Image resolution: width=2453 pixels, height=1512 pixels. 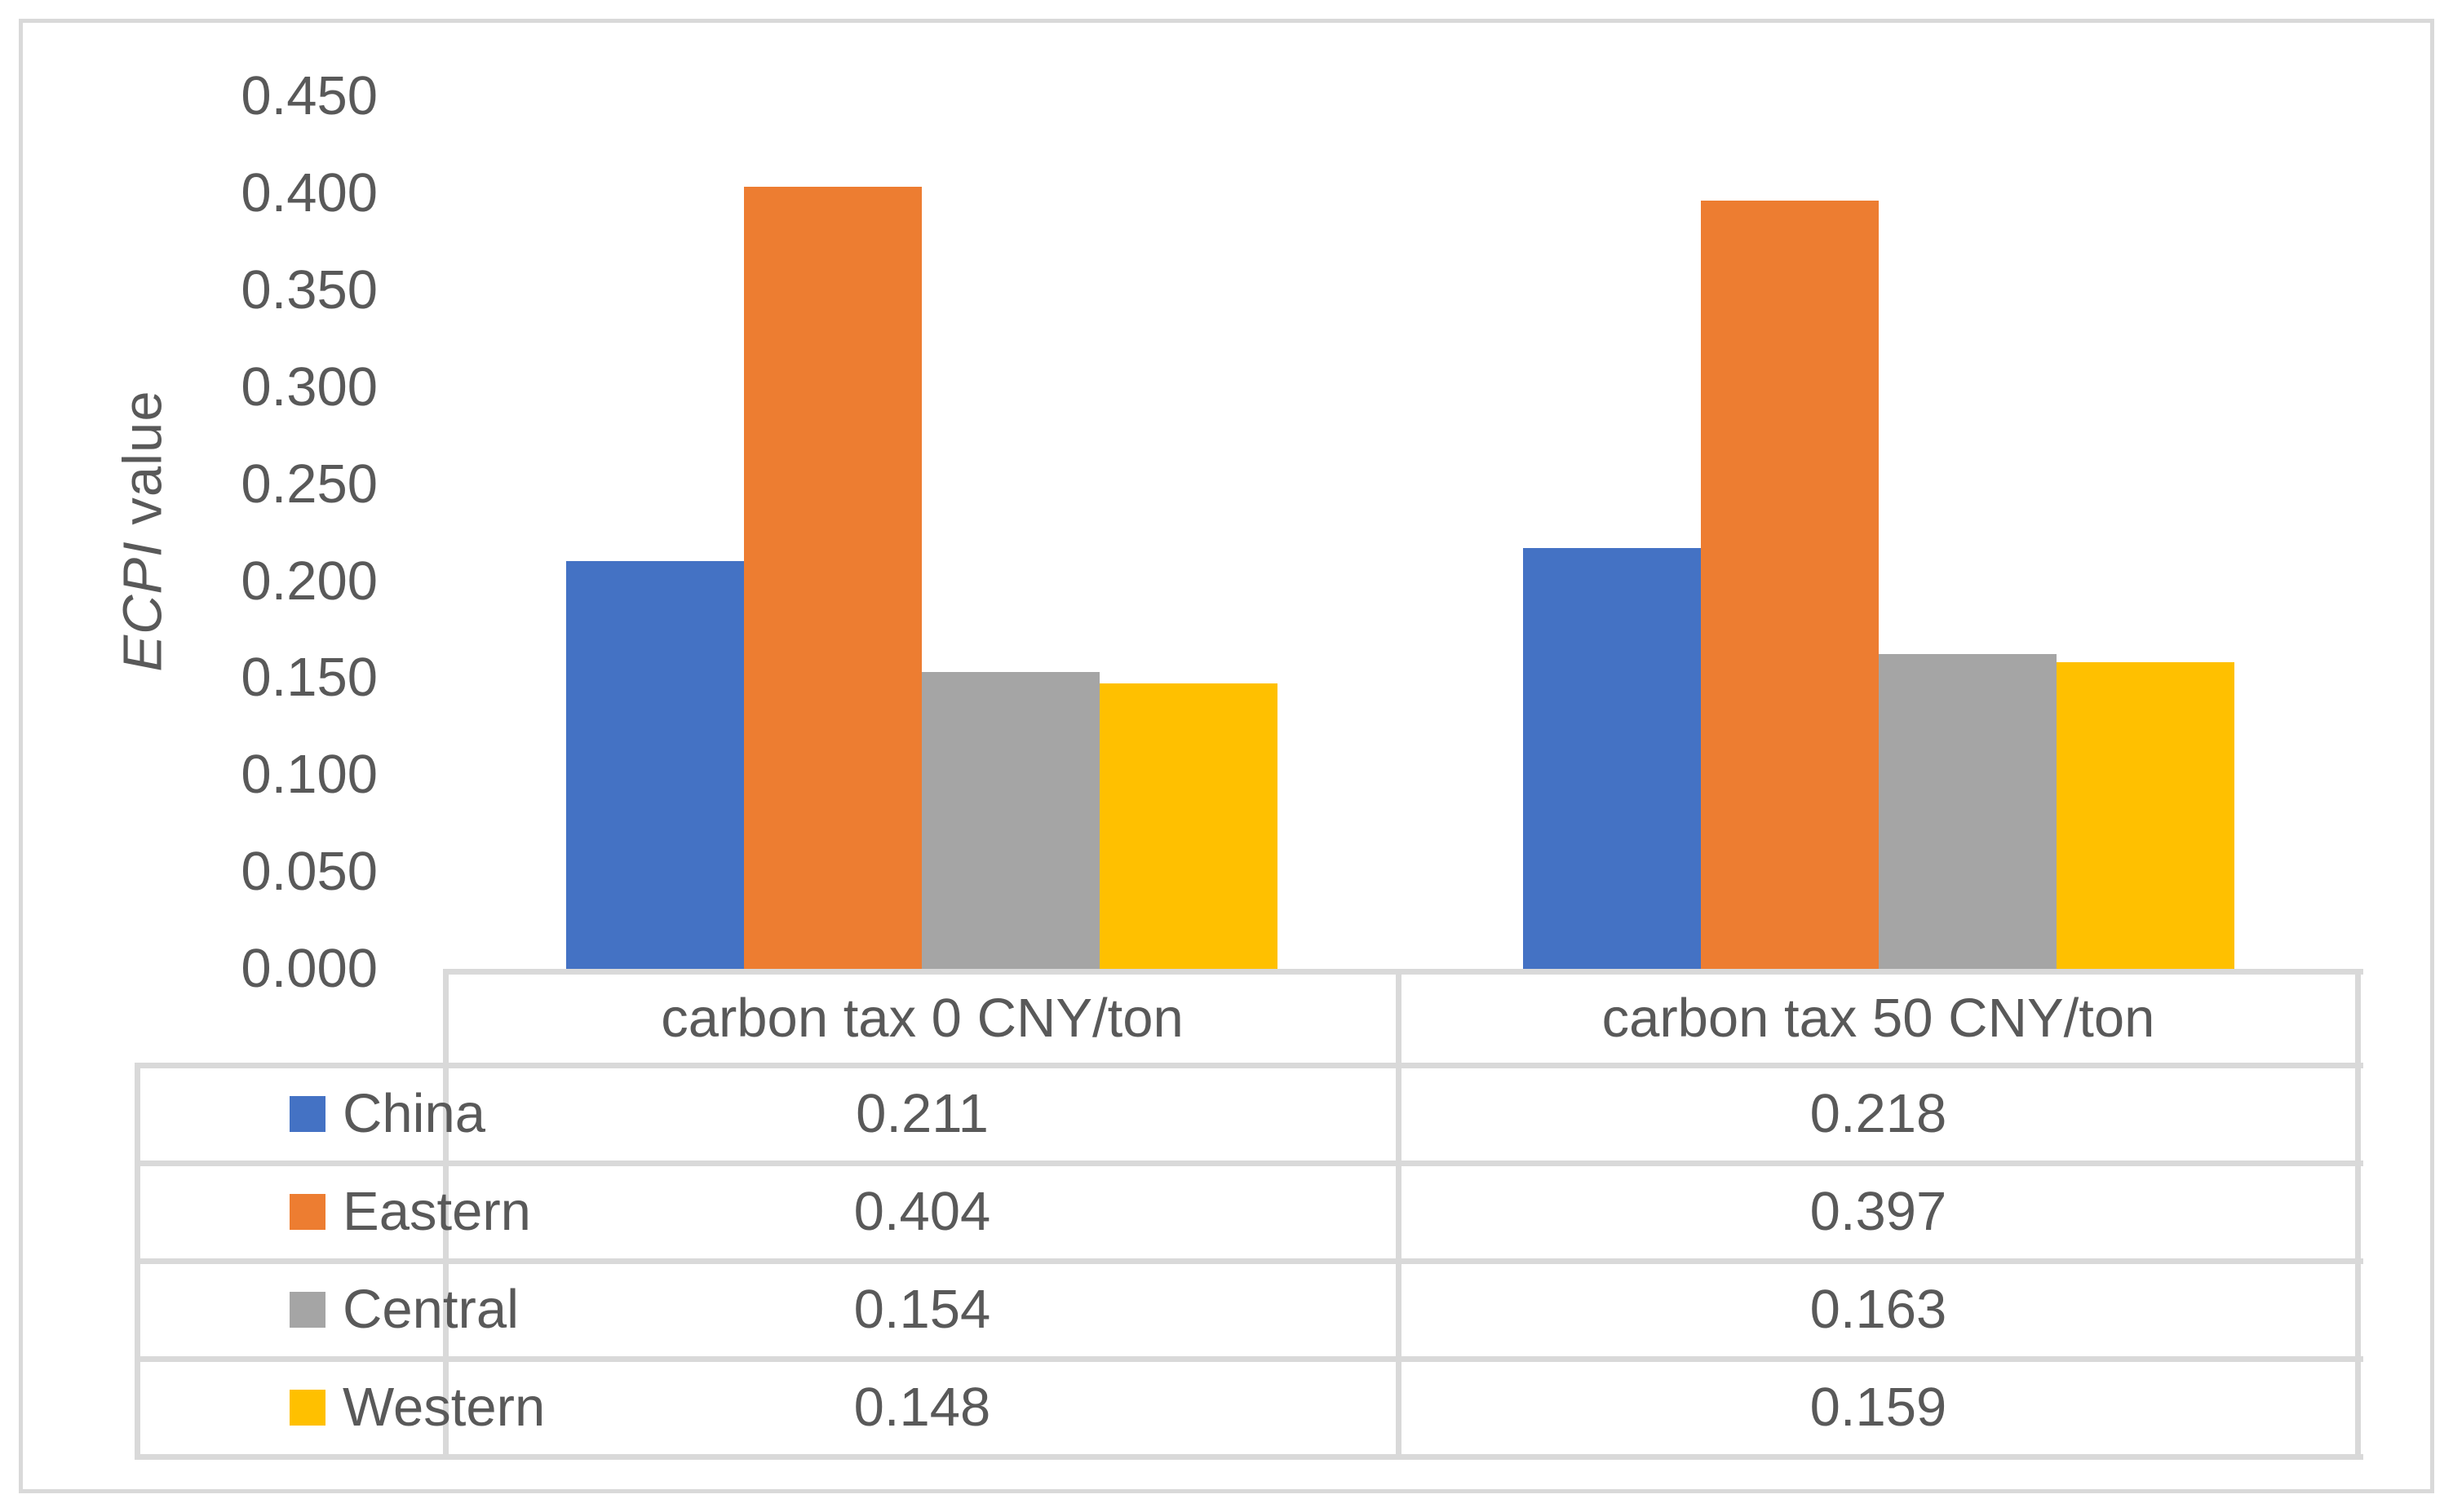 What do you see at coordinates (437, 1211) in the screenshot?
I see `legend-label-eastern: Eastern` at bounding box center [437, 1211].